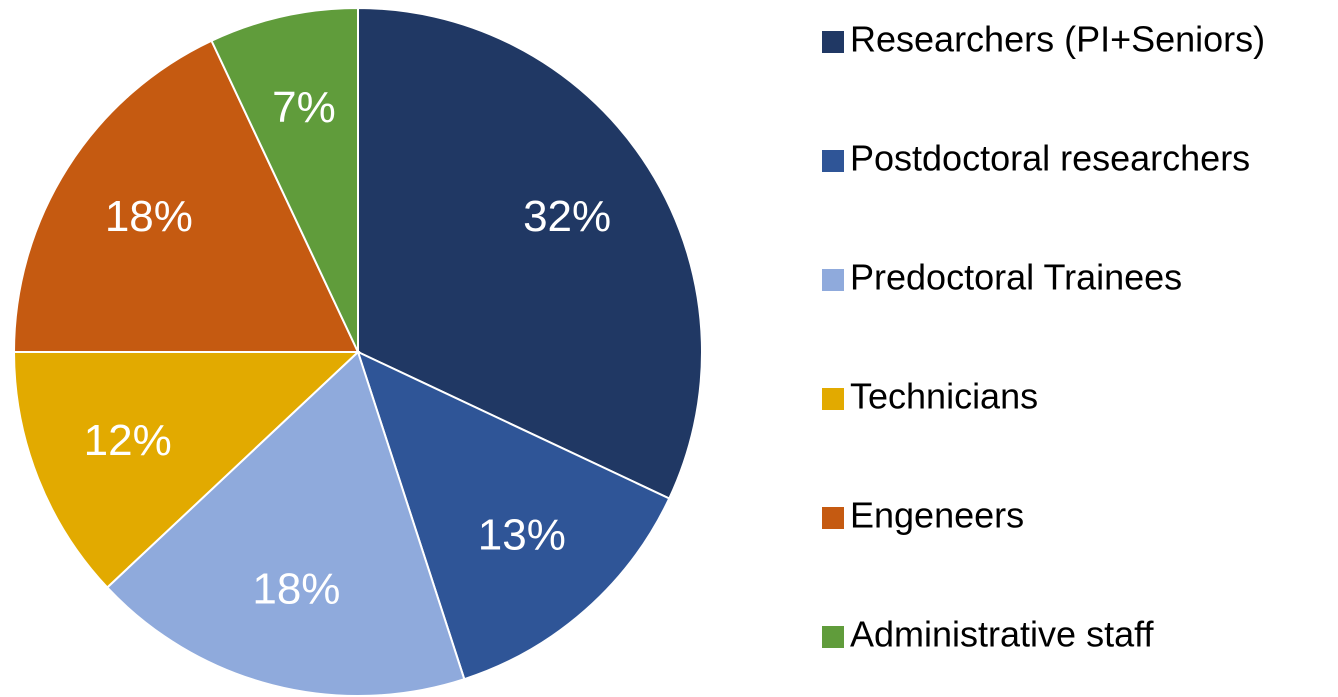 This screenshot has height=697, width=1338. Describe the element at coordinates (1057, 39) in the screenshot. I see `legend-label: Researchers (PI+Seniors)` at that location.